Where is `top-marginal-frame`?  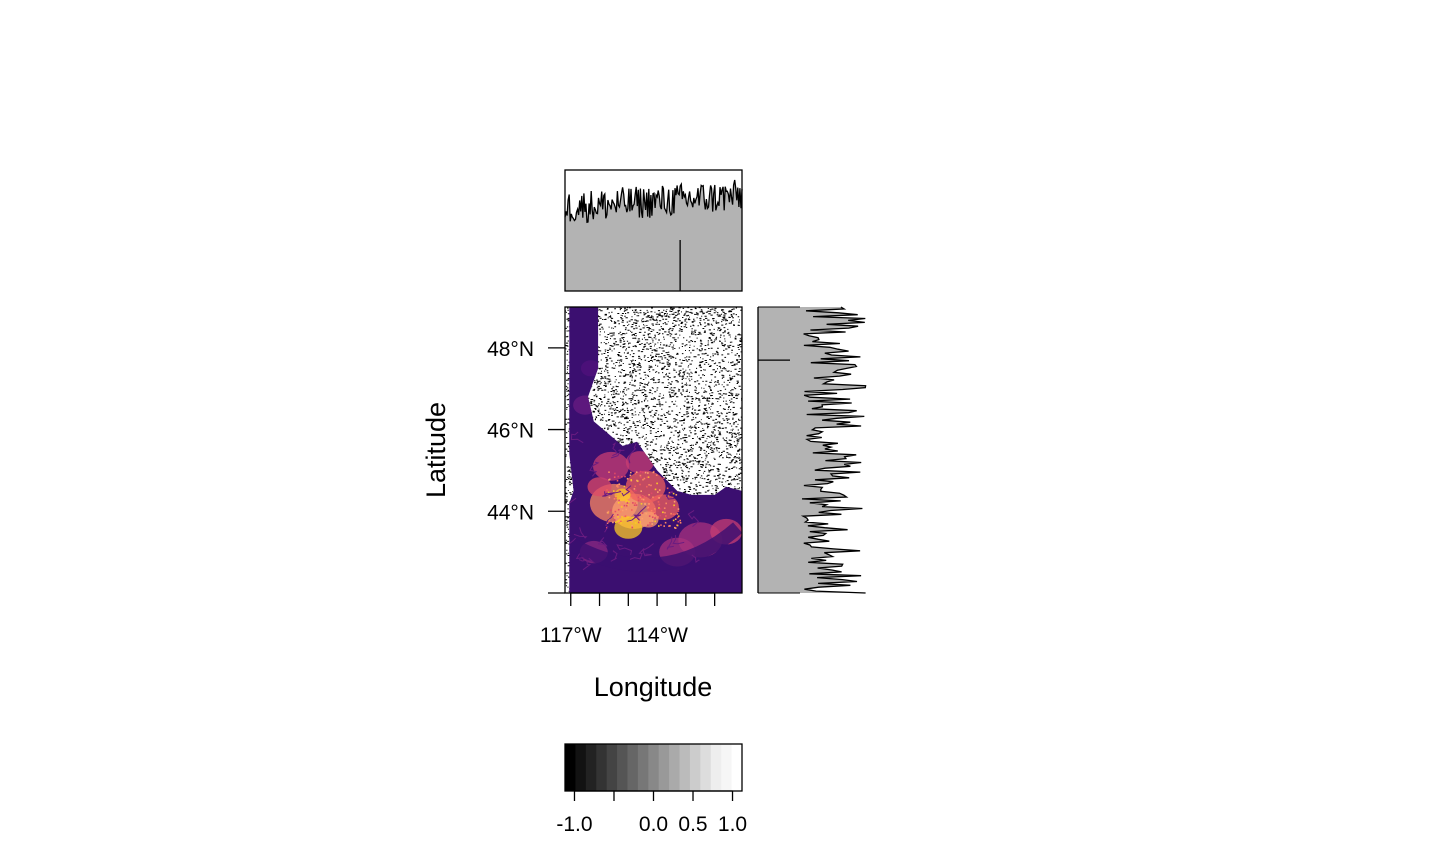 top-marginal-frame is located at coordinates (653, 230).